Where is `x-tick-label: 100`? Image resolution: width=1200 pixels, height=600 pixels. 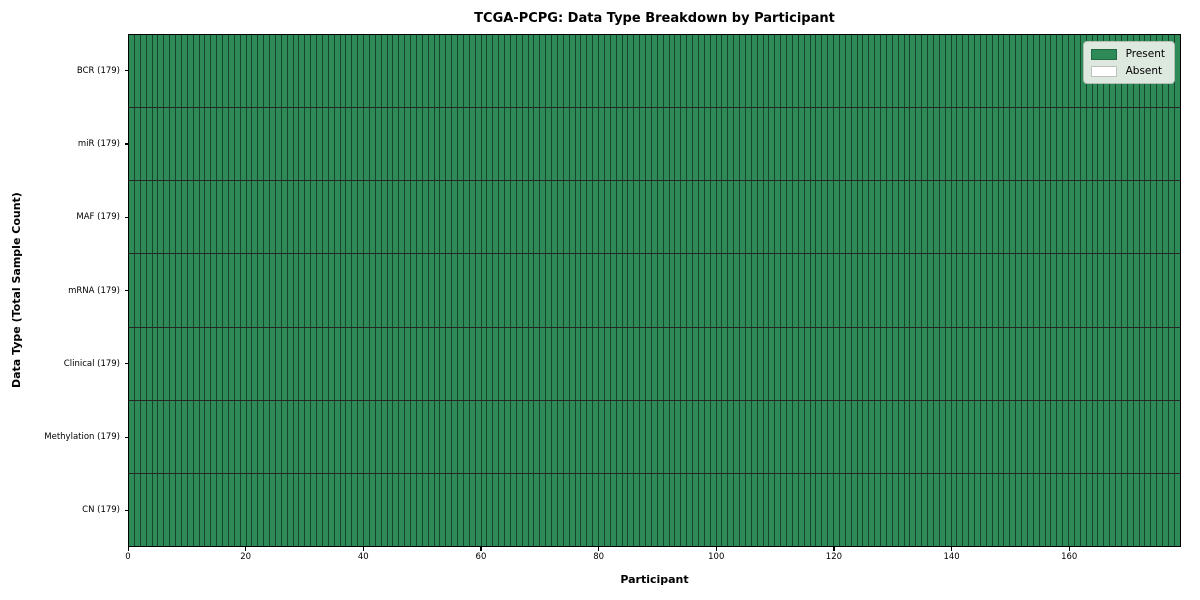
x-tick-label: 100 is located at coordinates (716, 557).